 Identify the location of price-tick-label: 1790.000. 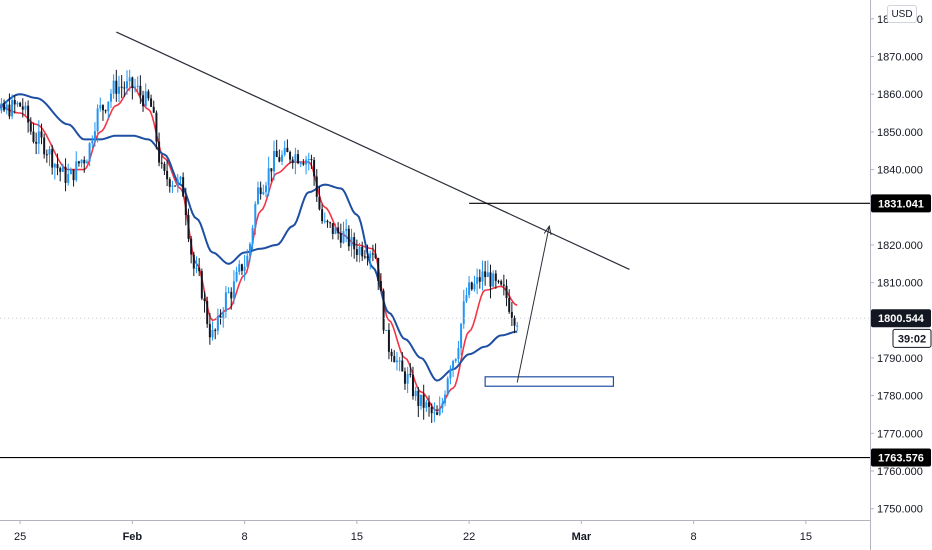
(900, 359).